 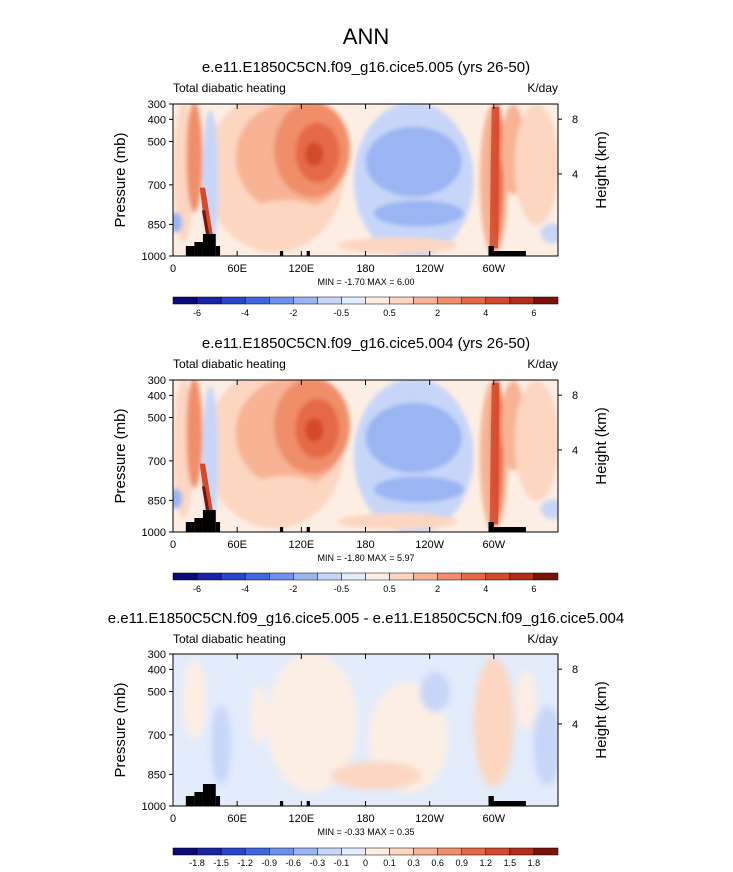 What do you see at coordinates (245, 863) in the screenshot?
I see `colorbar-label: -1.2` at bounding box center [245, 863].